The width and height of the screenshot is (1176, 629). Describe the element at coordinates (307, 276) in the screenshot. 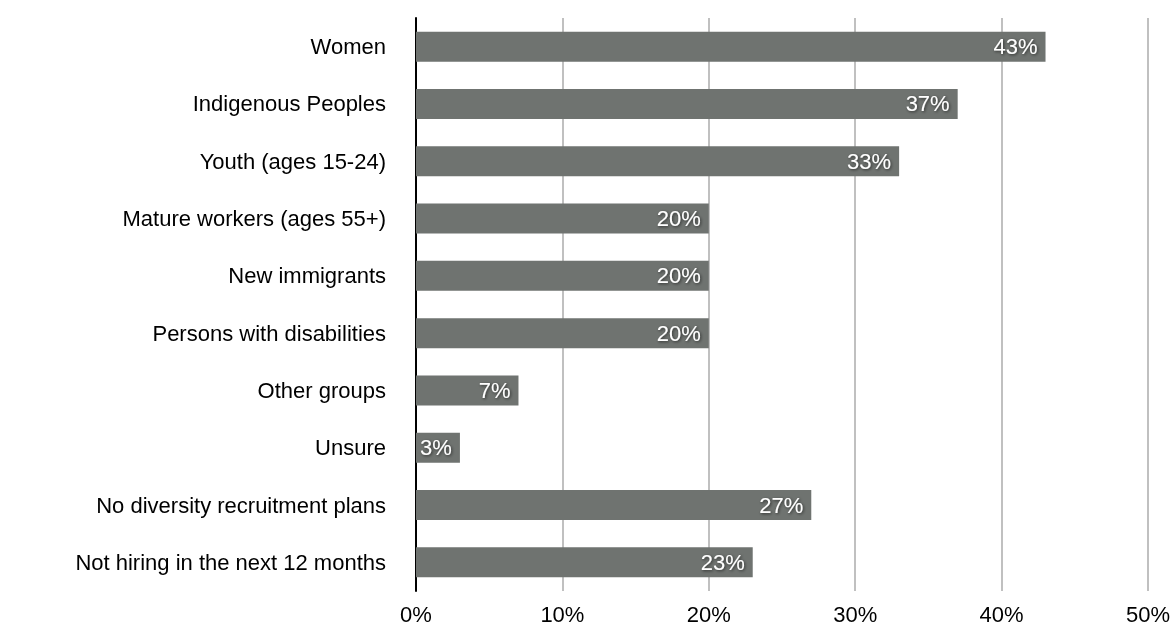

I see `y-tick-label: New immigrants` at that location.